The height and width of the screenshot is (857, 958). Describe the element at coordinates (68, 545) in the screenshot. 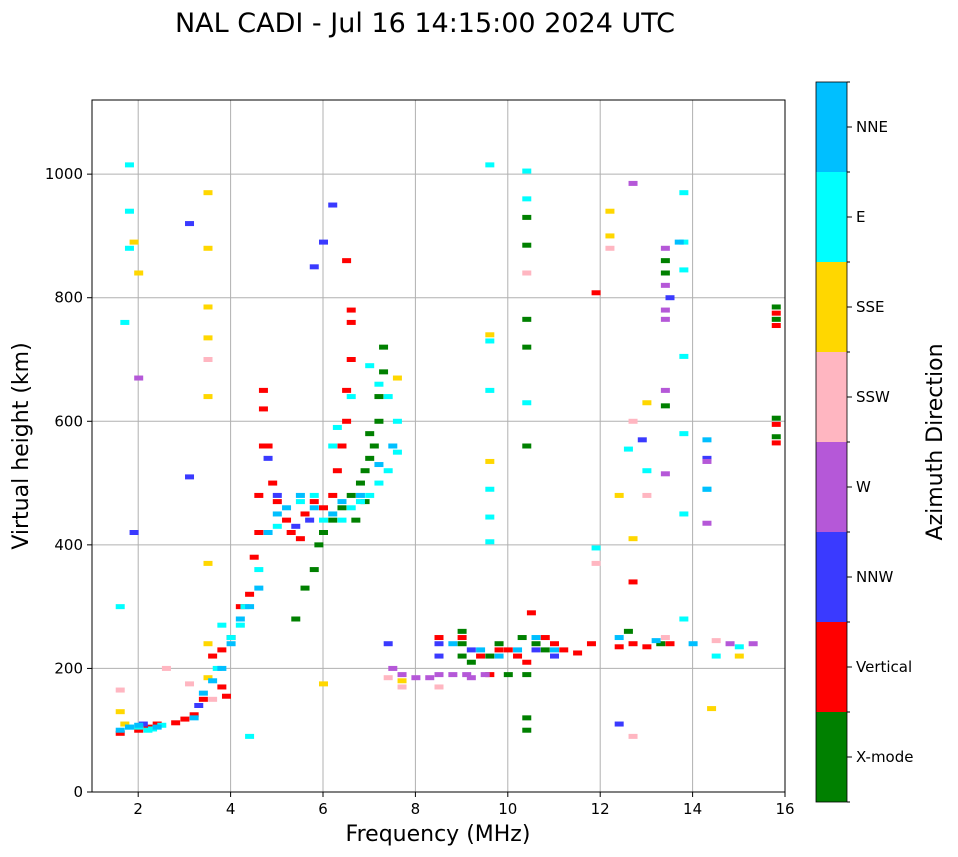

I see `y-tick-label: 400` at that location.